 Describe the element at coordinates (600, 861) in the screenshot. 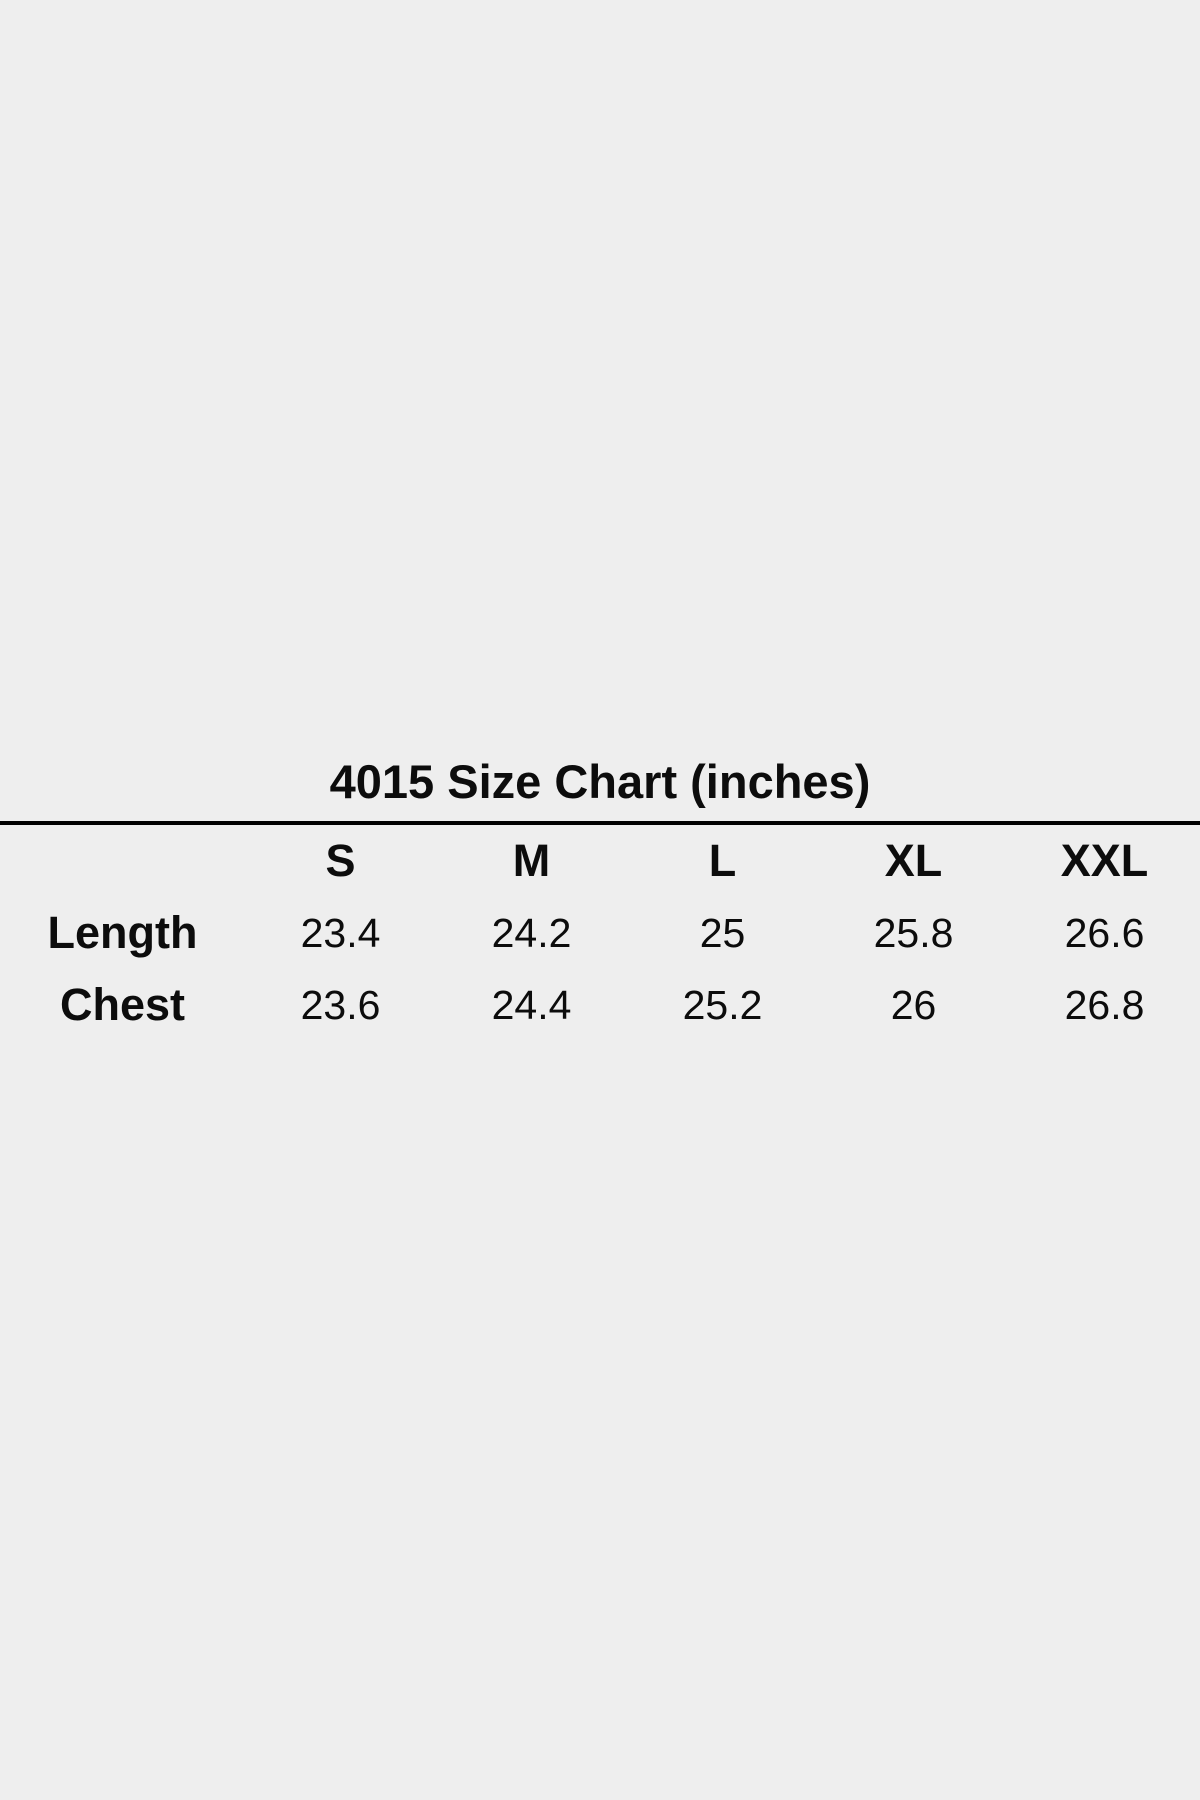

I see `table-header-row: S M L XL XXL` at that location.